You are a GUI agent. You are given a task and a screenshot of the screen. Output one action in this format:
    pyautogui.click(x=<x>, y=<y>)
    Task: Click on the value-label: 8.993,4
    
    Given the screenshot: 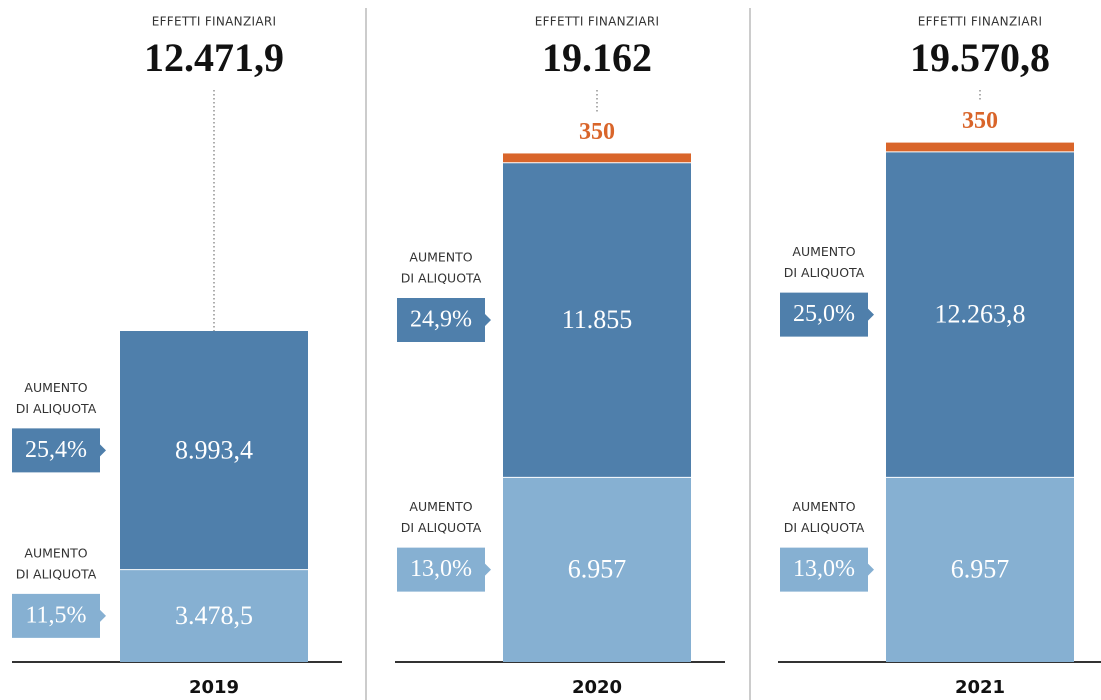 What is the action you would take?
    pyautogui.click(x=214, y=449)
    